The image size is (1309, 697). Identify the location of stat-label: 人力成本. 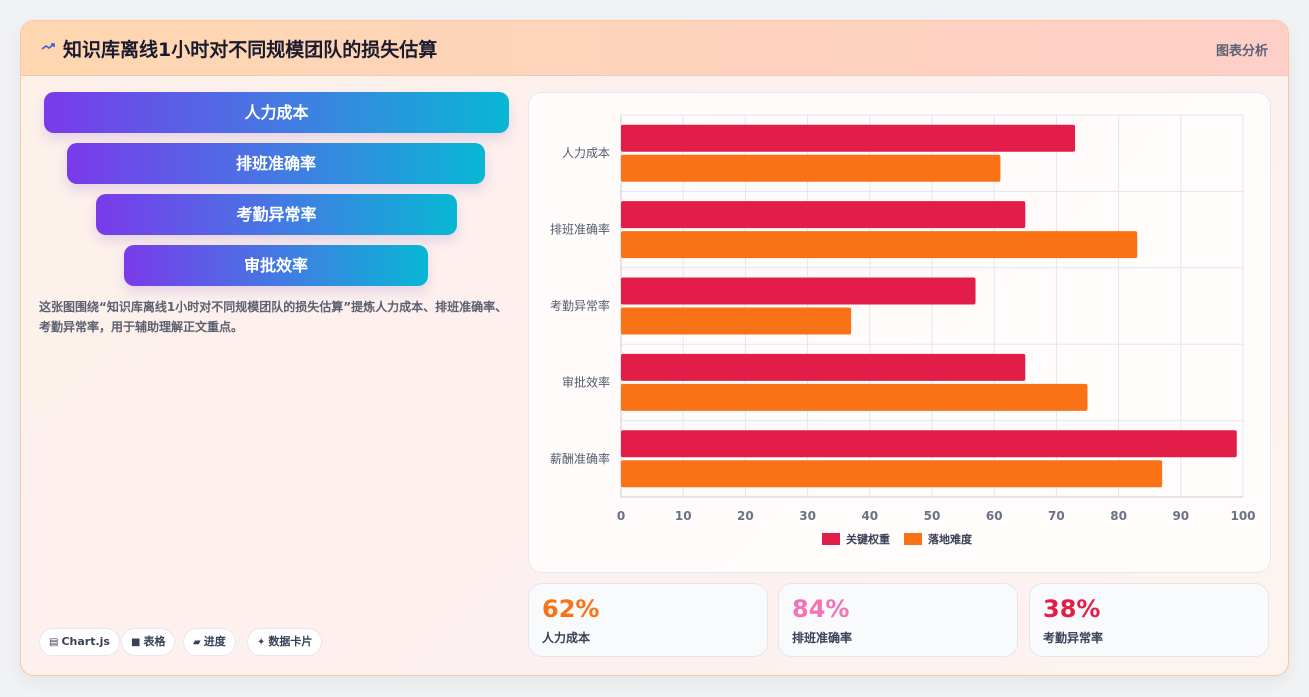
(566, 638).